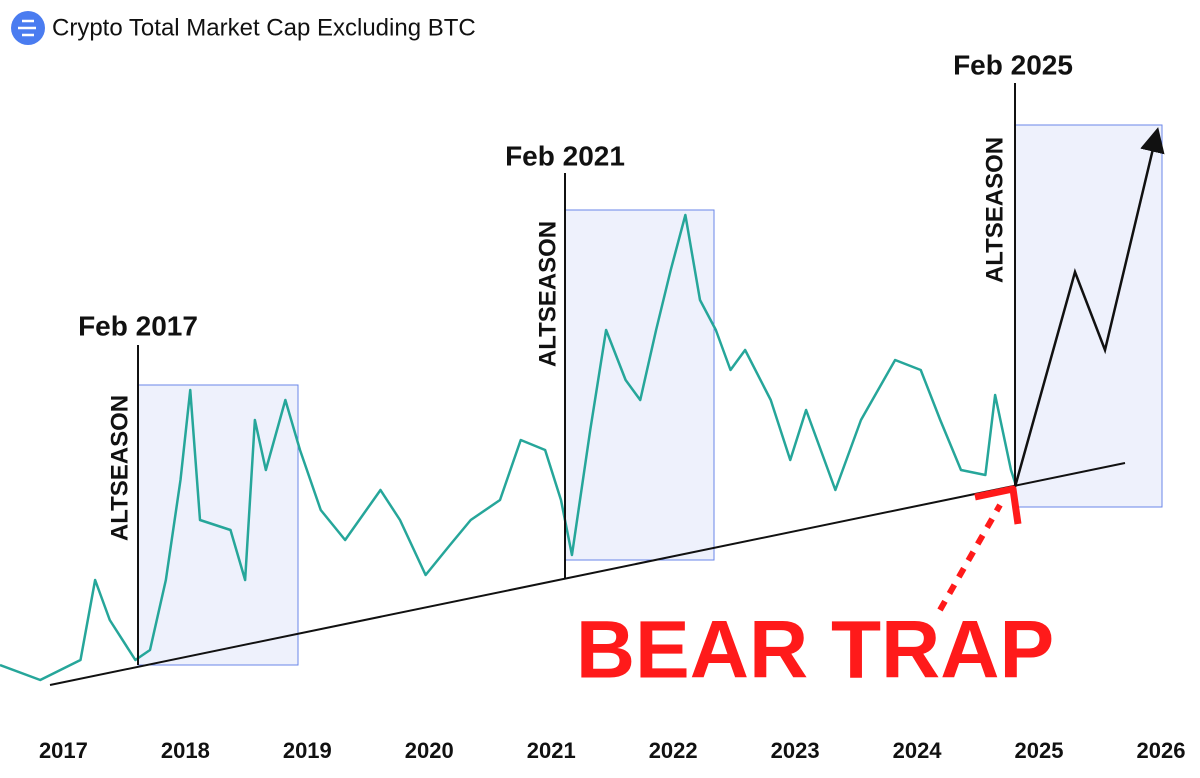 The width and height of the screenshot is (1200, 778). What do you see at coordinates (673, 750) in the screenshot?
I see `x-tick-label: 2022` at bounding box center [673, 750].